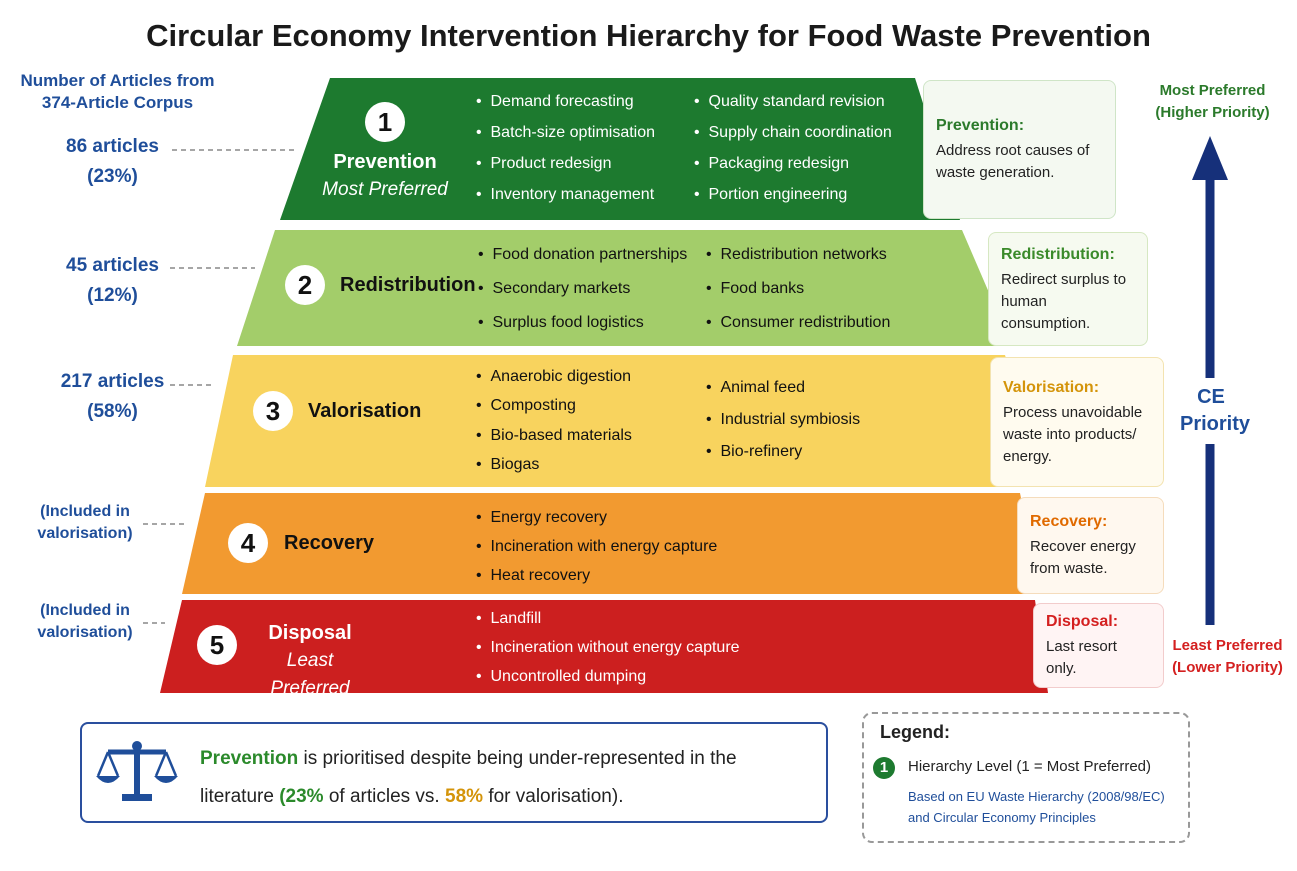 The image size is (1297, 871). Describe the element at coordinates (1030, 766) in the screenshot. I see `legend-item: Hierarchy Level (1 = Most Preferred)` at that location.